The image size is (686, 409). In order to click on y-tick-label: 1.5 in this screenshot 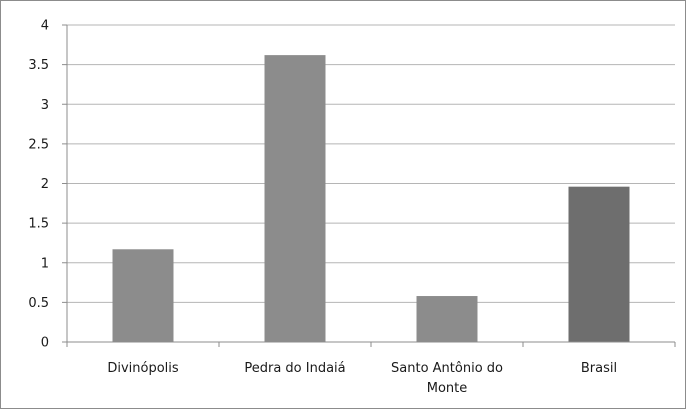, I will do `click(38, 224)`.